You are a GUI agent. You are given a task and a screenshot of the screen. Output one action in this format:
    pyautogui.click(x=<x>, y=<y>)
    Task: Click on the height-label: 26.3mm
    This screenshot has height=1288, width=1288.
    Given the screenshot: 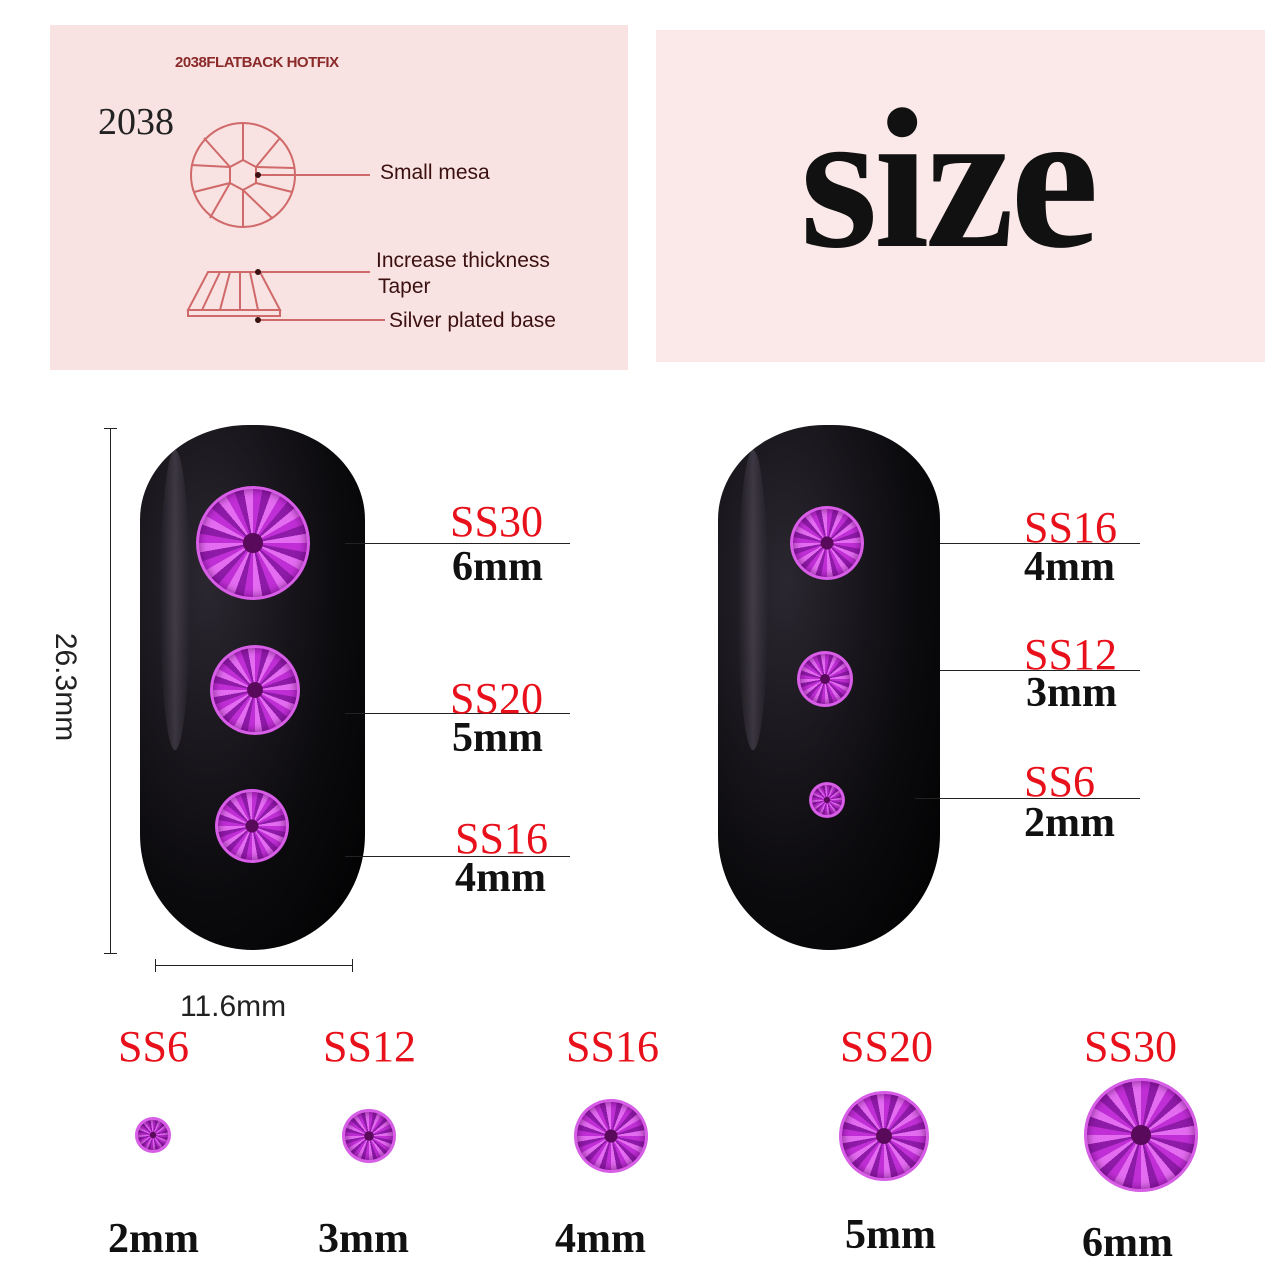 What is the action you would take?
    pyautogui.click(x=65, y=687)
    